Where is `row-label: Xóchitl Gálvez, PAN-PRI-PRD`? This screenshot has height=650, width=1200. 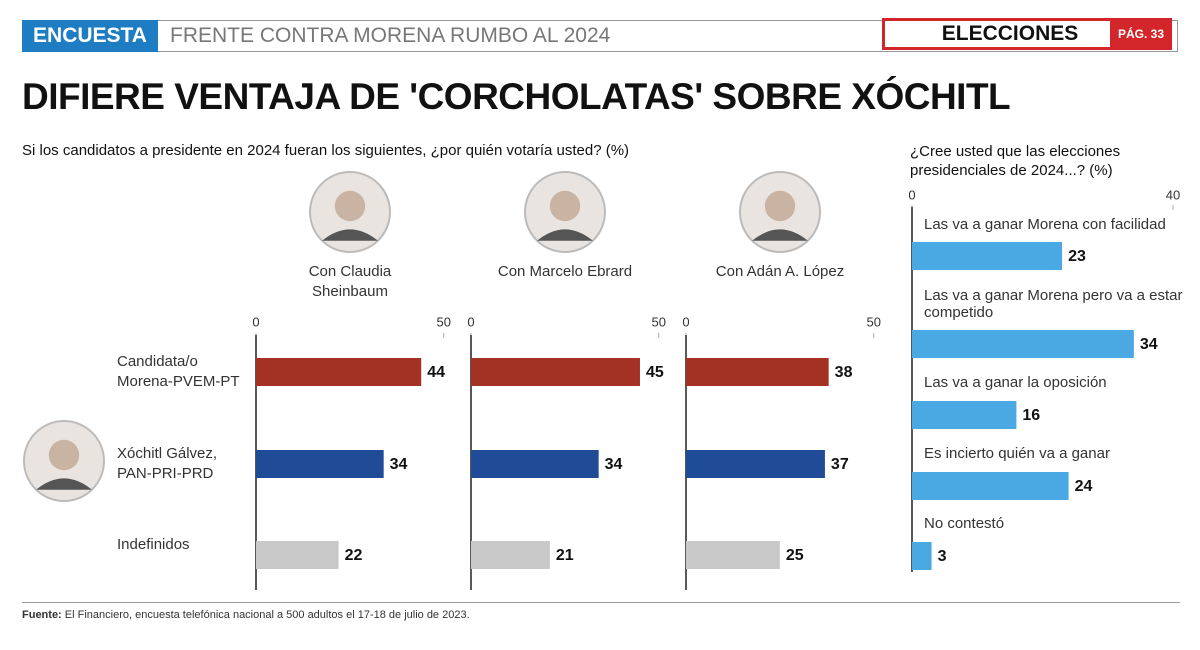 row-label: Xóchitl Gálvez, PAN-PRI-PRD is located at coordinates (167, 463).